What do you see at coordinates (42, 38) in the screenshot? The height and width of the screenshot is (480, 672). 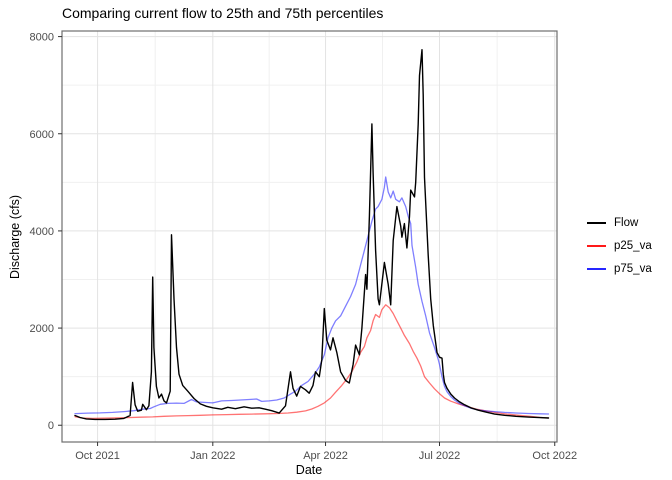 I see `y-tick-label: 8000` at bounding box center [42, 38].